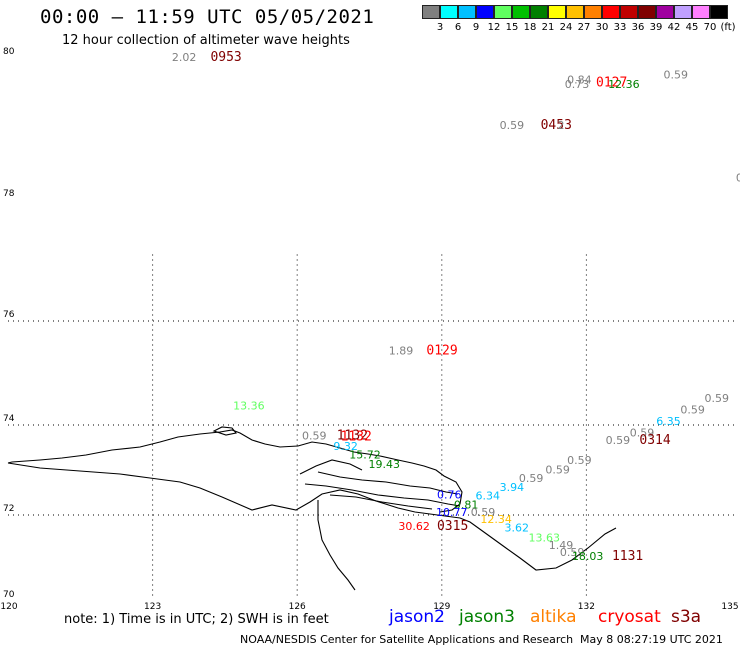 The image size is (740, 650). What do you see at coordinates (297, 607) in the screenshot?
I see `longitude-label: 126` at bounding box center [297, 607].